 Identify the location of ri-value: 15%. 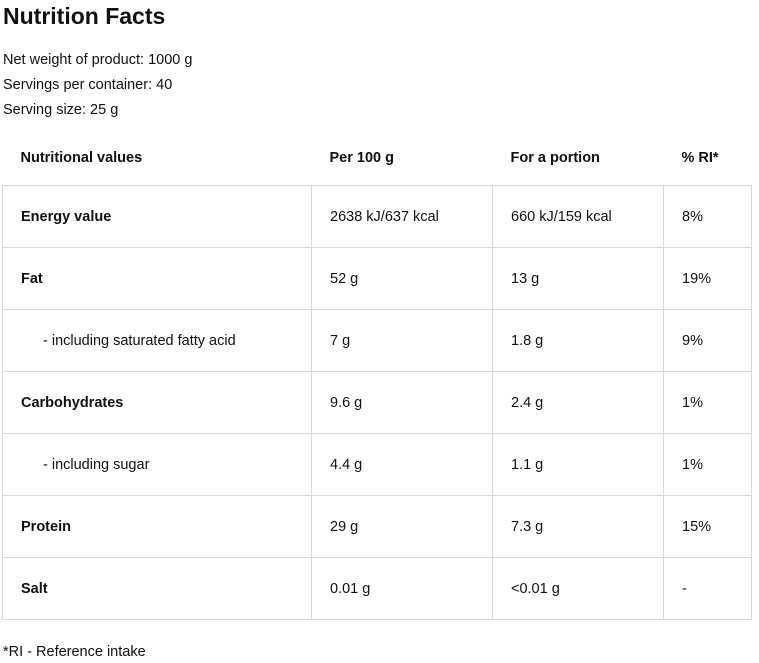
(707, 526).